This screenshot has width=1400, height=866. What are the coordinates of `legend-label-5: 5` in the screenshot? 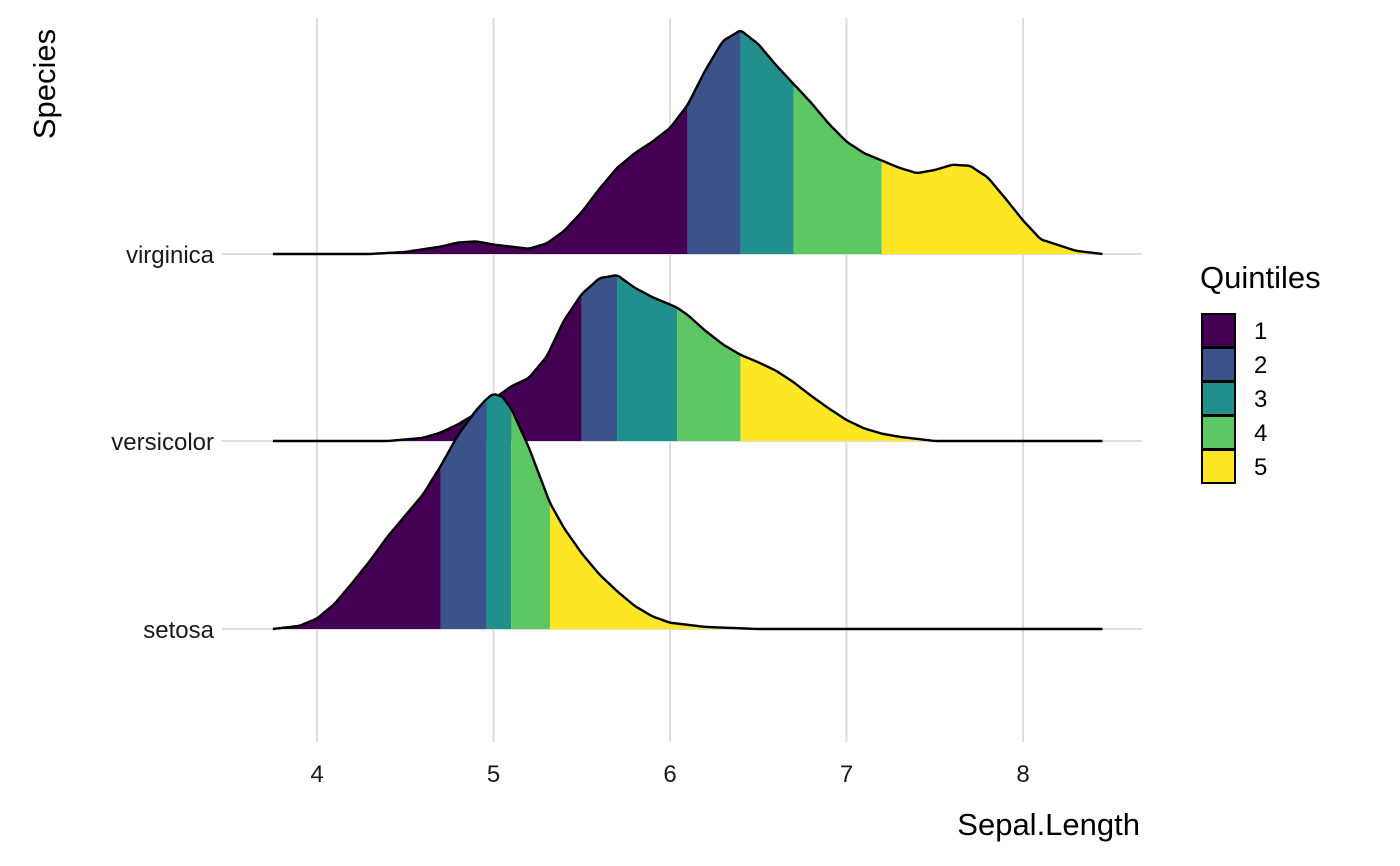 It's located at (1260, 467).